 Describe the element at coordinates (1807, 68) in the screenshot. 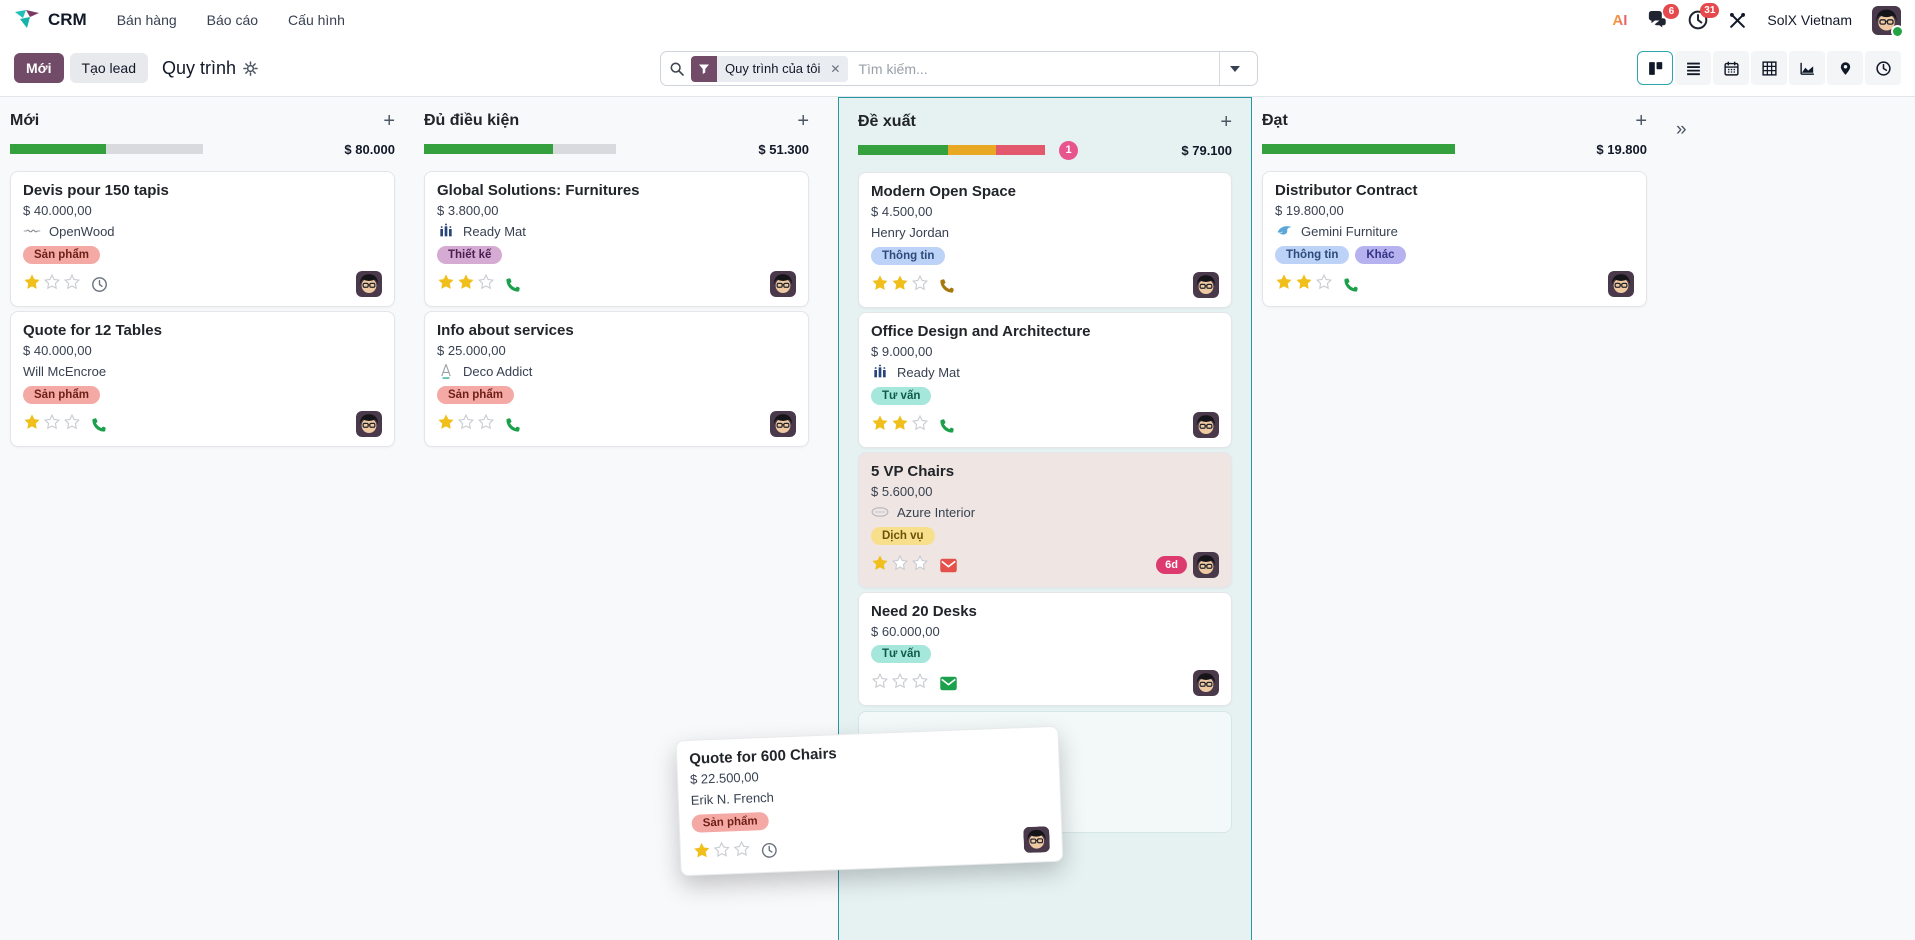

I see `view-graph-button` at that location.